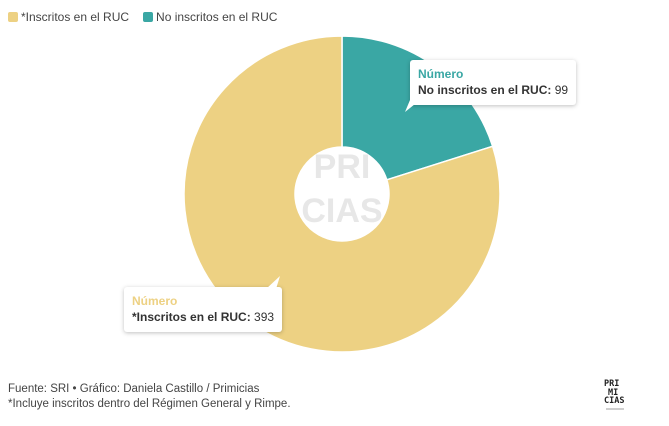 This screenshot has width=669, height=426. I want to click on legend-swatch-inscritos, so click(13, 17).